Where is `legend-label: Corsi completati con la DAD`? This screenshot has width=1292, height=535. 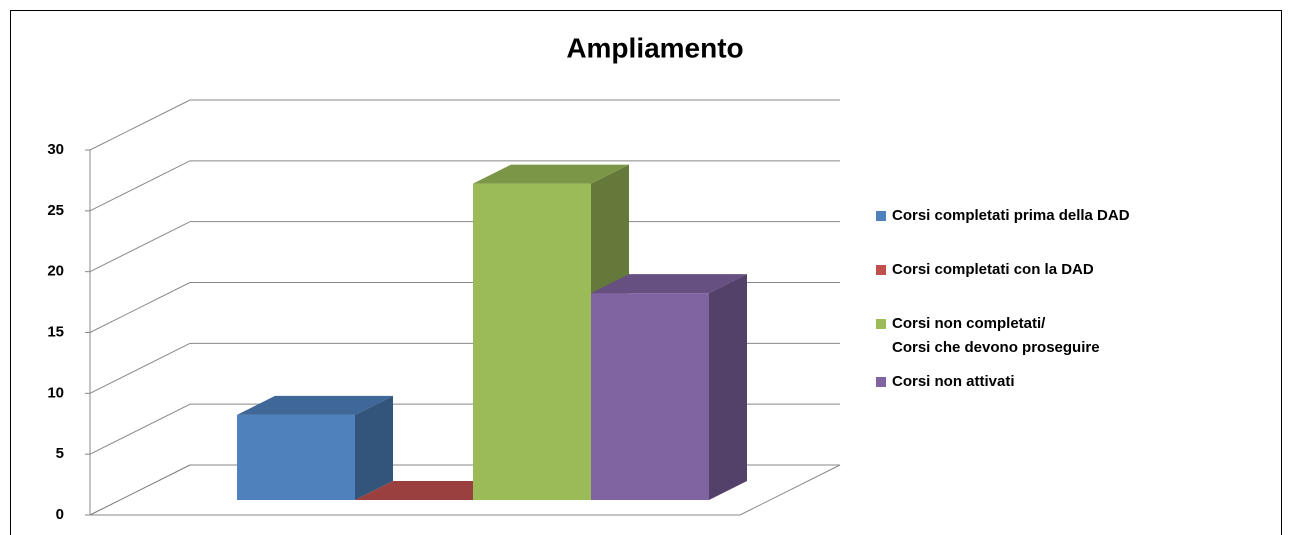
legend-label: Corsi completati con la DAD is located at coordinates (993, 269).